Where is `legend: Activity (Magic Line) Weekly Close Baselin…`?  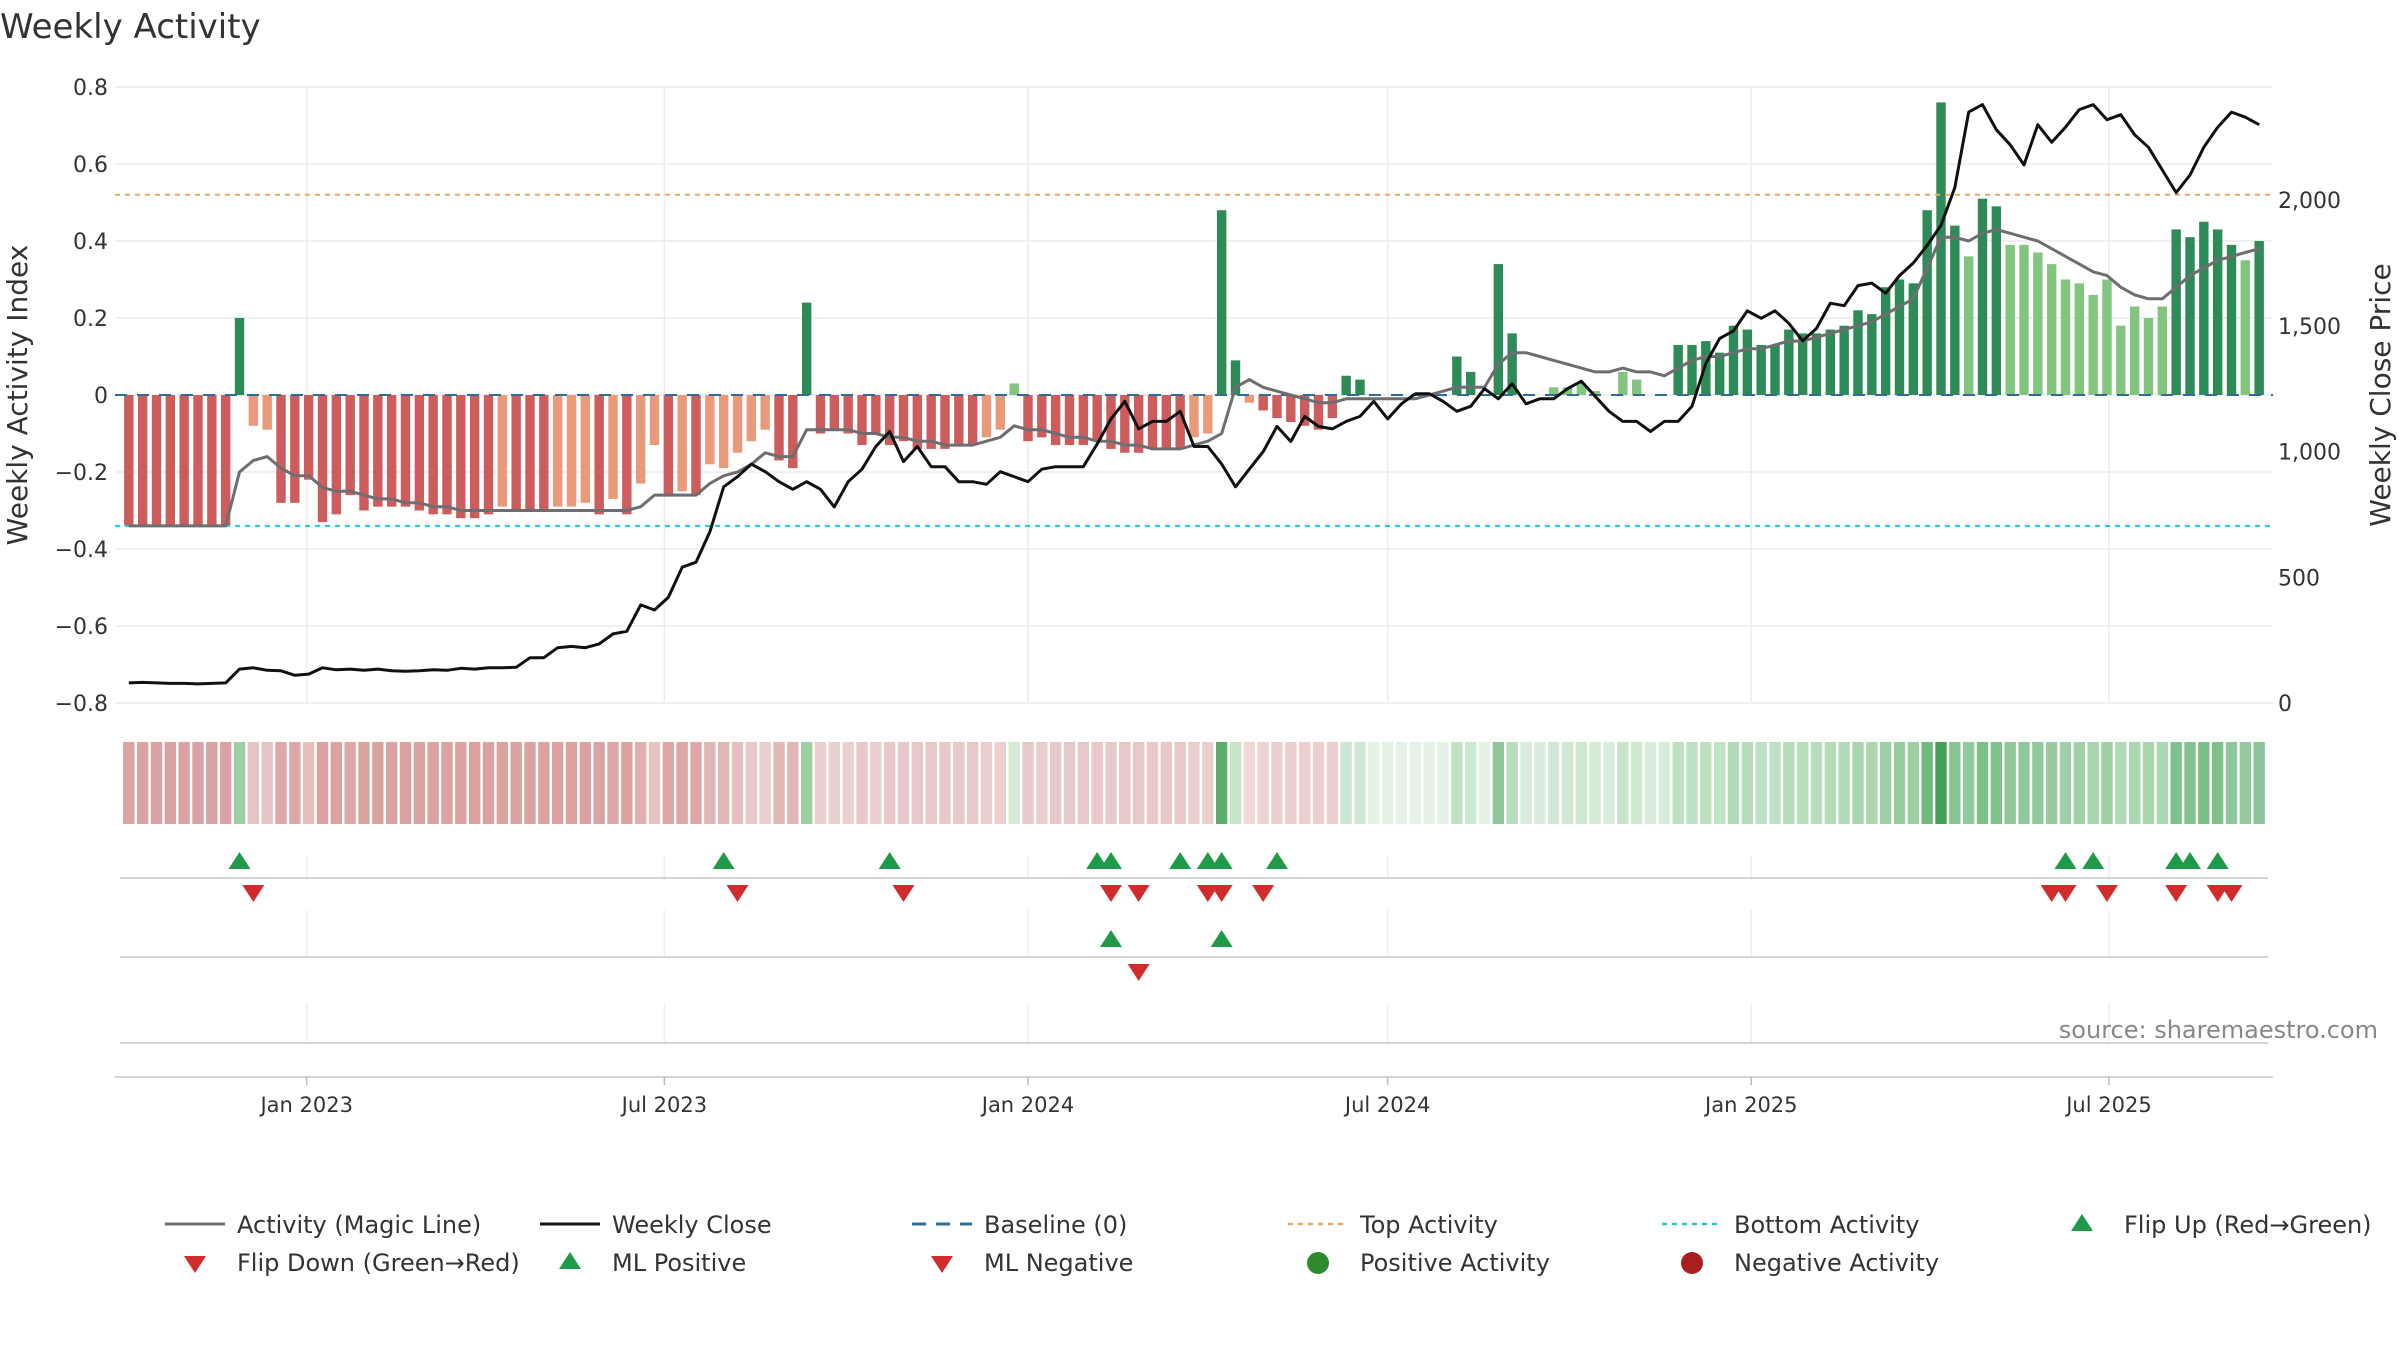 legend: Activity (Magic Line) Weekly Close Baselin… is located at coordinates (1268, 1244).